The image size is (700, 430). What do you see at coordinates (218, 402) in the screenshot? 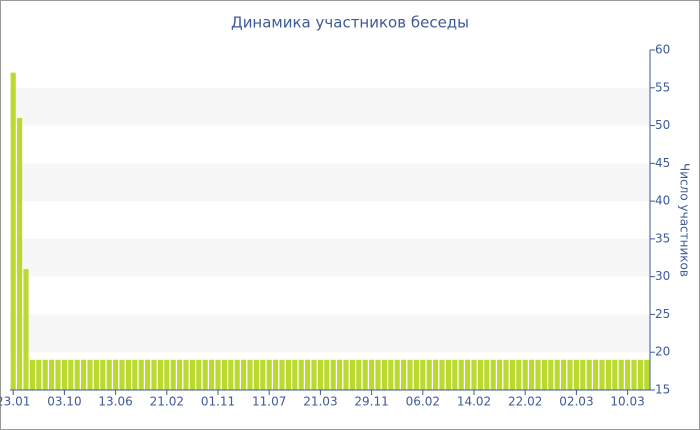
I see `x-tick-label: 01.11` at bounding box center [218, 402].